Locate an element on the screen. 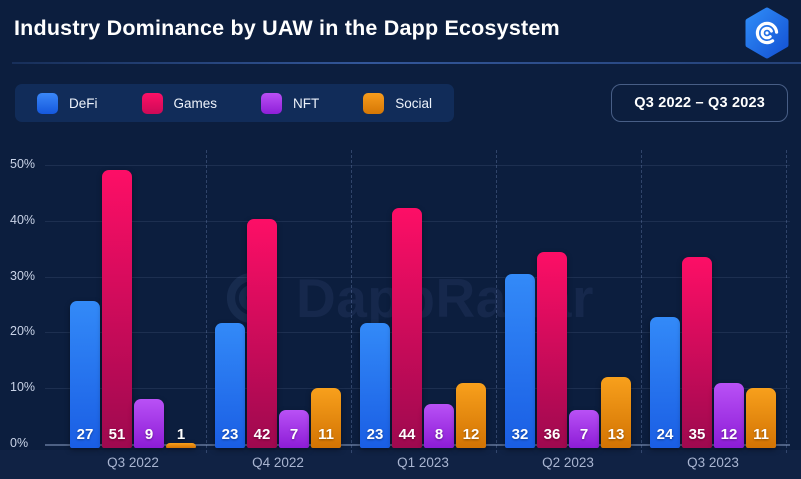 This screenshot has height=479, width=801. x-category-label: Q1 2023 is located at coordinates (423, 462).